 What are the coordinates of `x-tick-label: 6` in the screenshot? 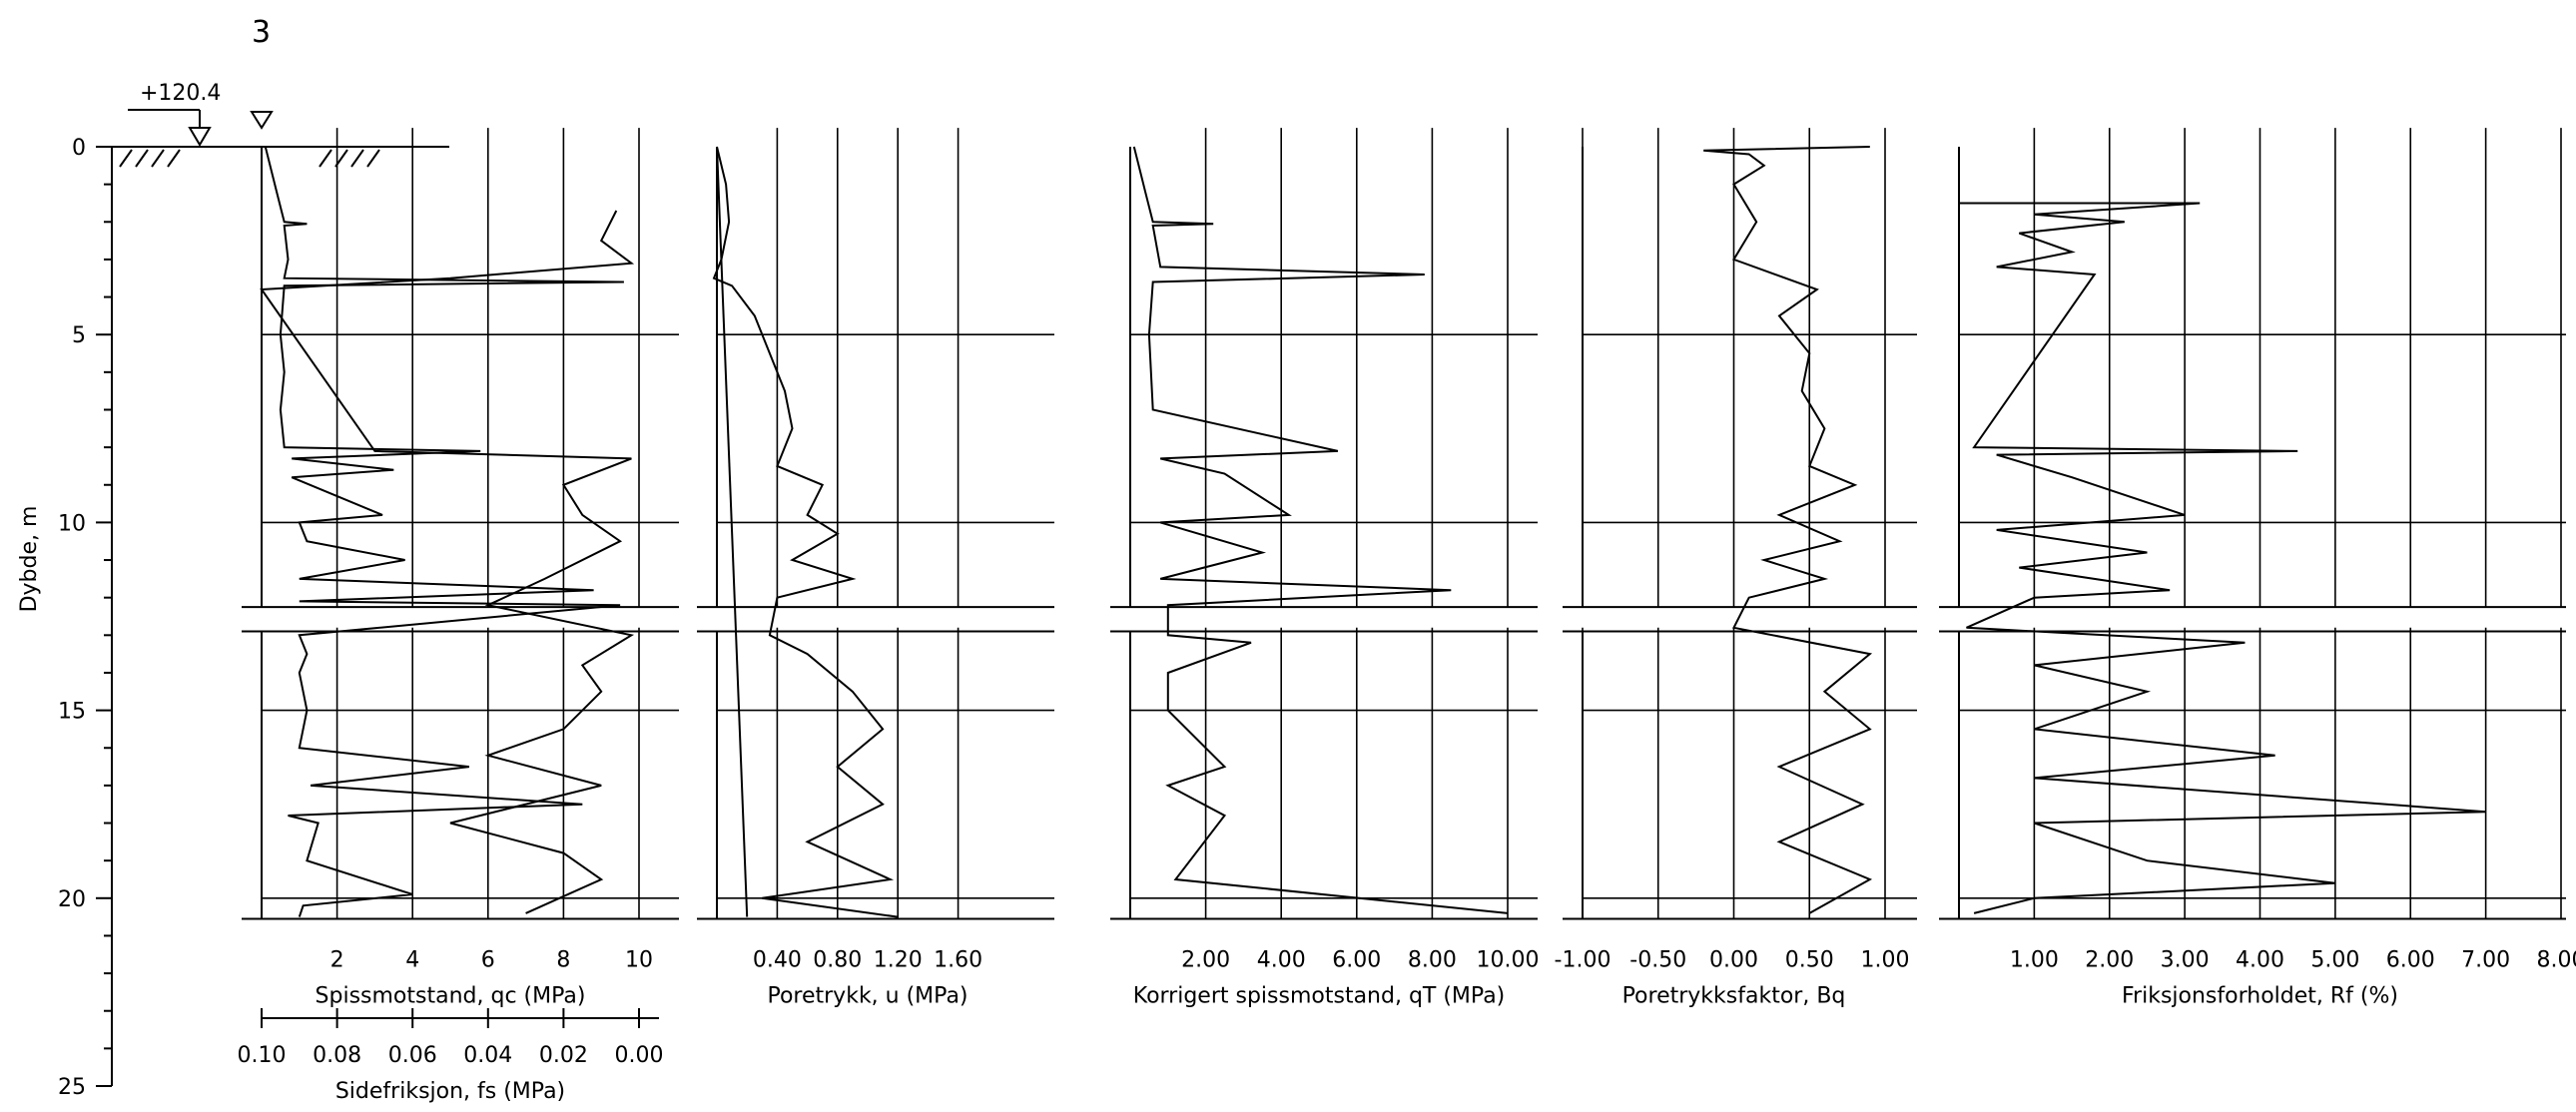 It's located at (488, 960).